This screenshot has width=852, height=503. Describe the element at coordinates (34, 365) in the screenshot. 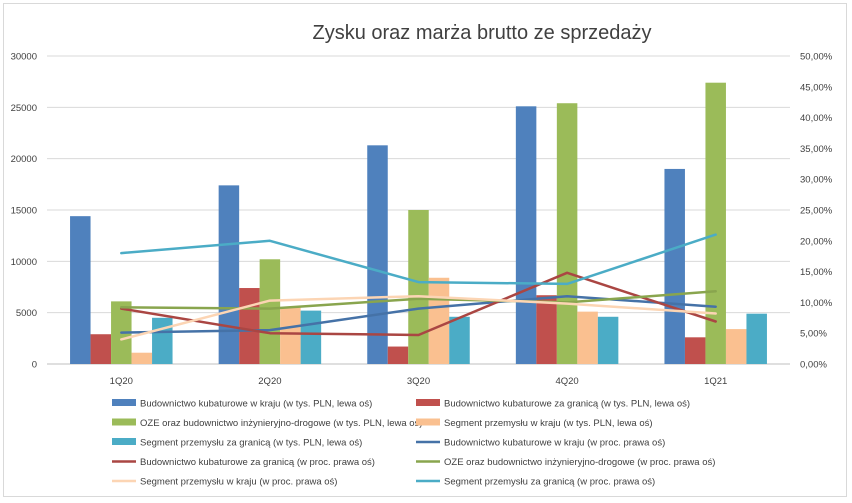

I see `left-tick-label: 0` at that location.